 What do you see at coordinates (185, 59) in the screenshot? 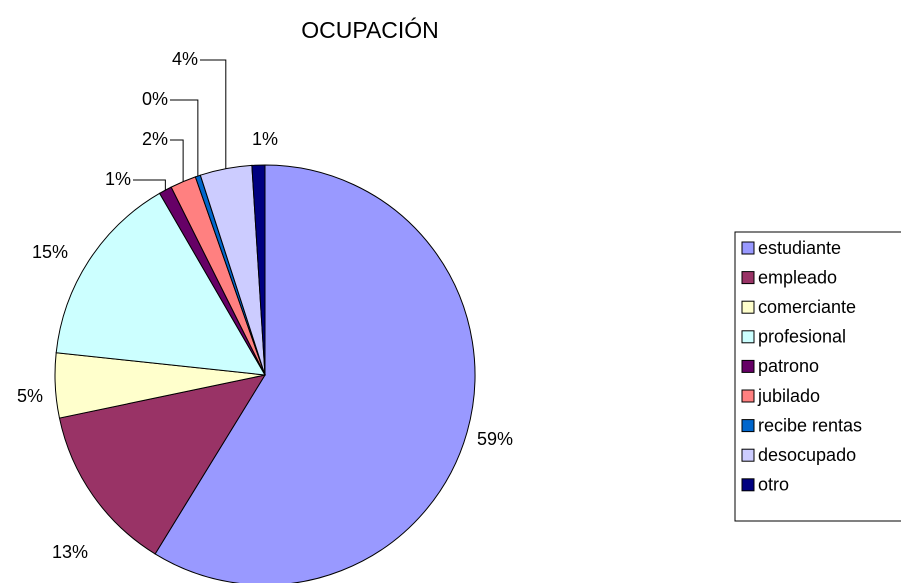
I see `data-label: 4%` at bounding box center [185, 59].